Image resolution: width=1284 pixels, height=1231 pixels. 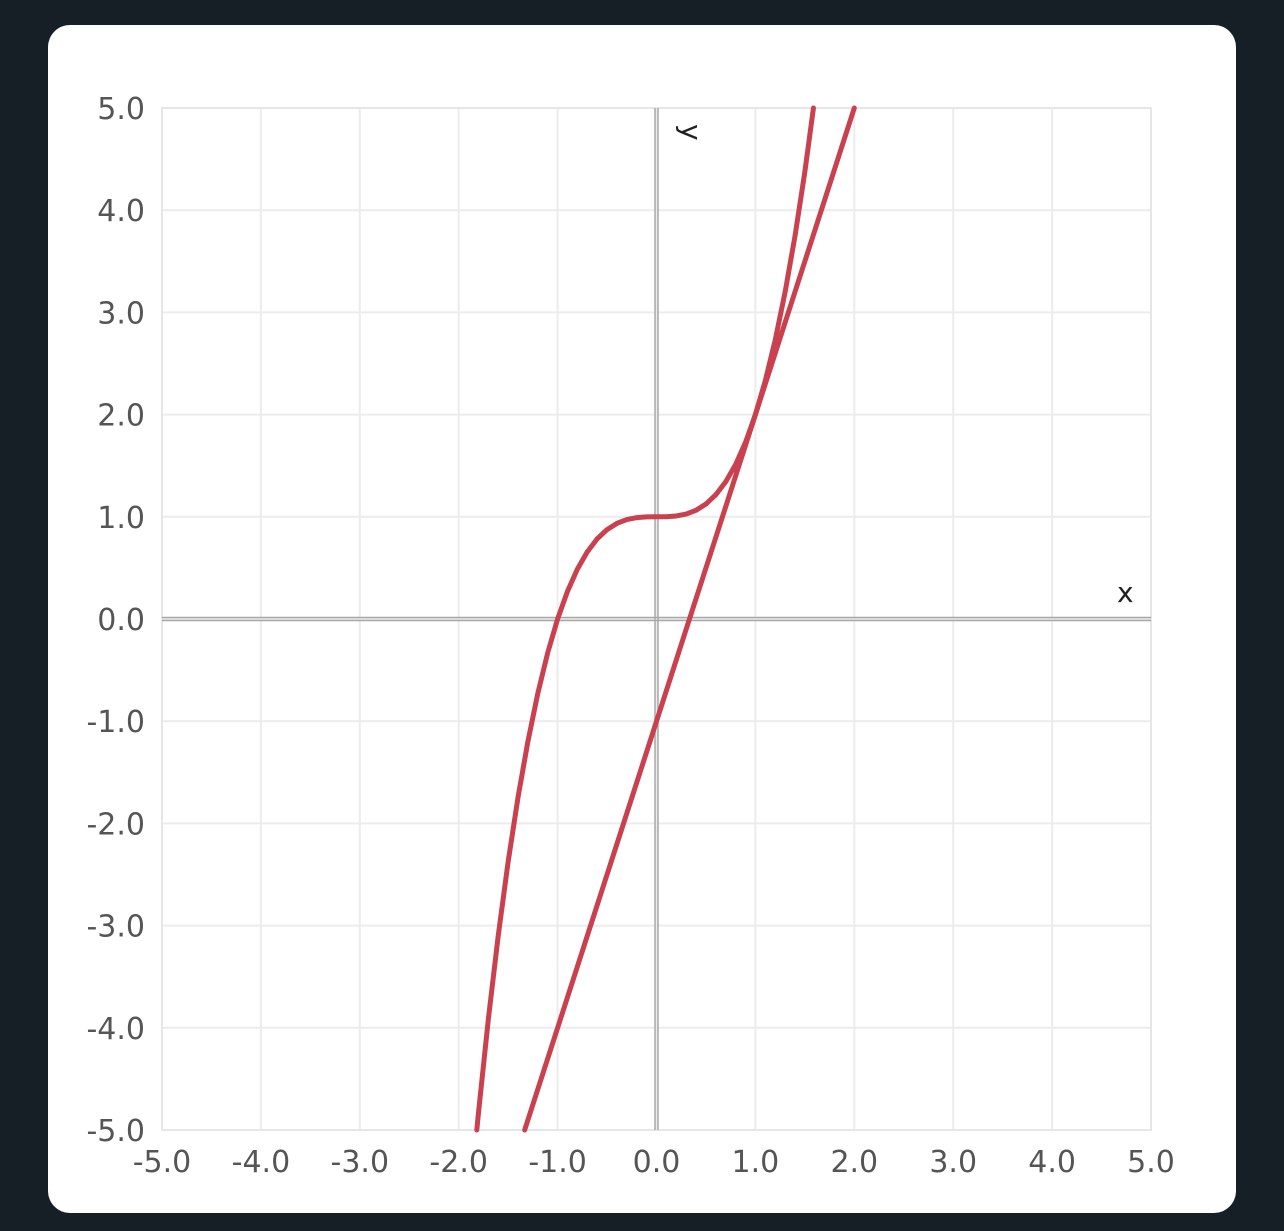 I want to click on y-tick-label: -2.0, so click(x=115, y=824).